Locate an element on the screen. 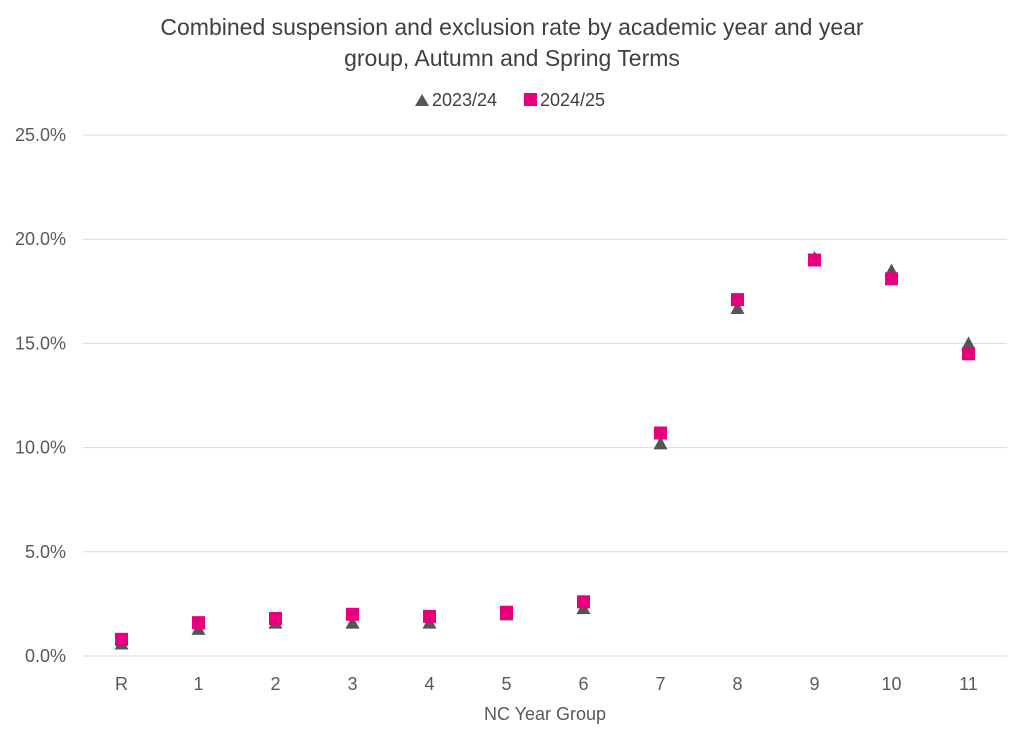 This screenshot has width=1024, height=743. y-tick-label: 20.0% is located at coordinates (40, 239).